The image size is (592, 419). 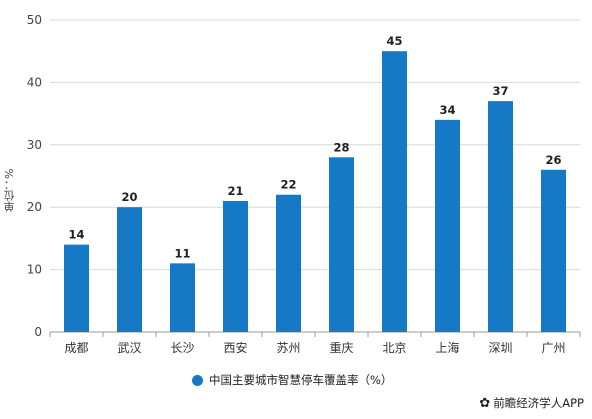 I want to click on paw-icon: ✿, so click(x=485, y=403).